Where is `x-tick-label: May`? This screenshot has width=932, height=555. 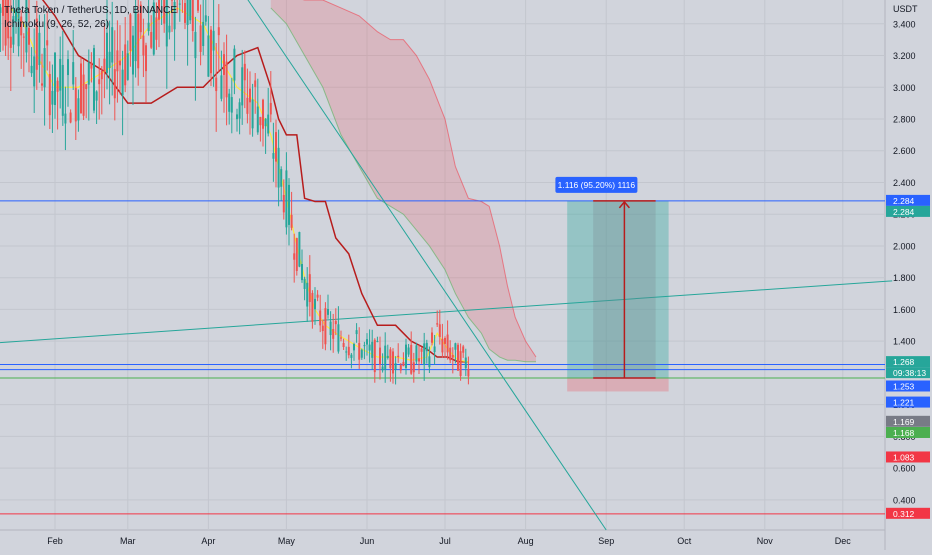 x-tick-label: May is located at coordinates (287, 541).